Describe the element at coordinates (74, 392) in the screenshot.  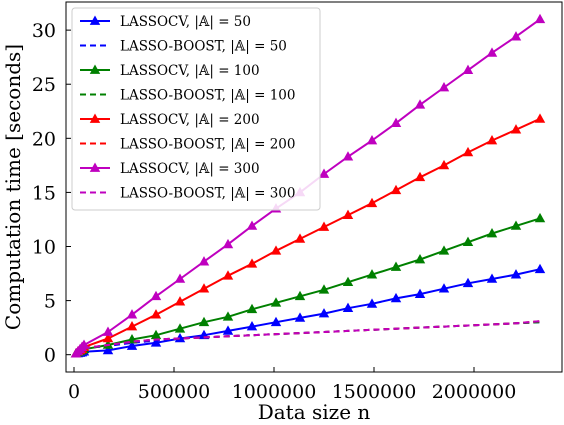
I see `x-tick-label: 0` at that location.